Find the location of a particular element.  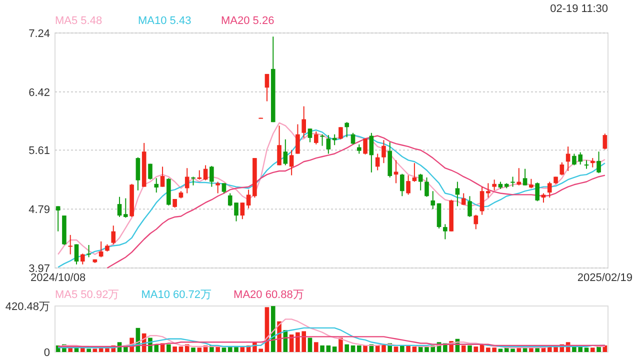

line-series is located at coordinates (331, 342).